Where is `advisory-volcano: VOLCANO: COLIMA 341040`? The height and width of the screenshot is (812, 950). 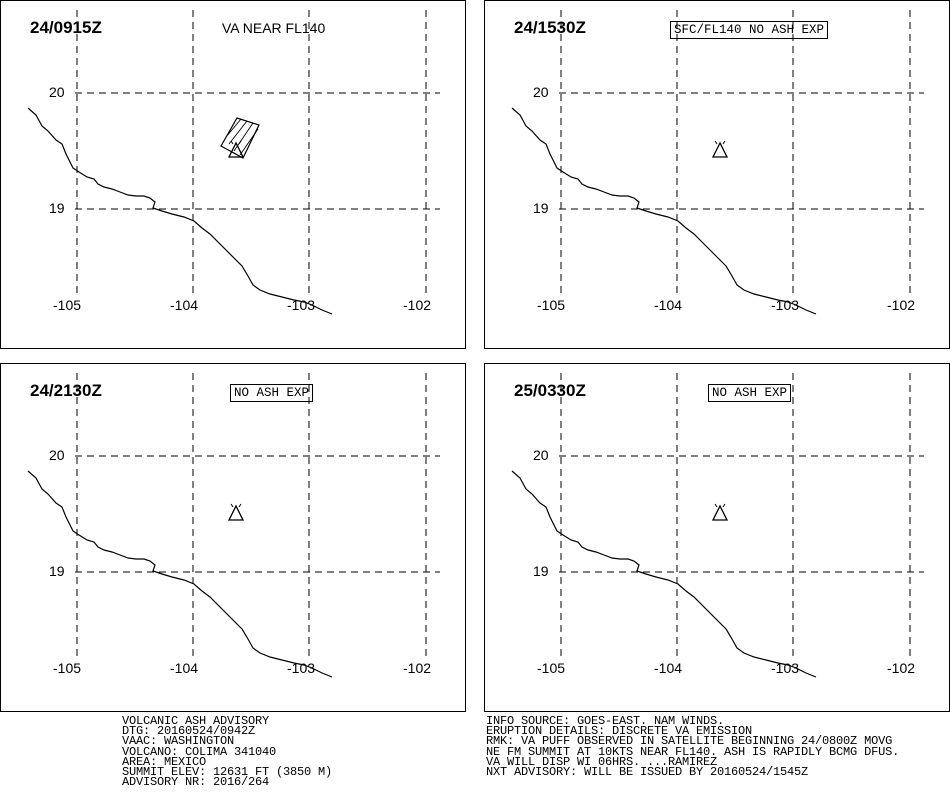
advisory-volcano: VOLCANO: COLIMA 341040 is located at coordinates (199, 751).